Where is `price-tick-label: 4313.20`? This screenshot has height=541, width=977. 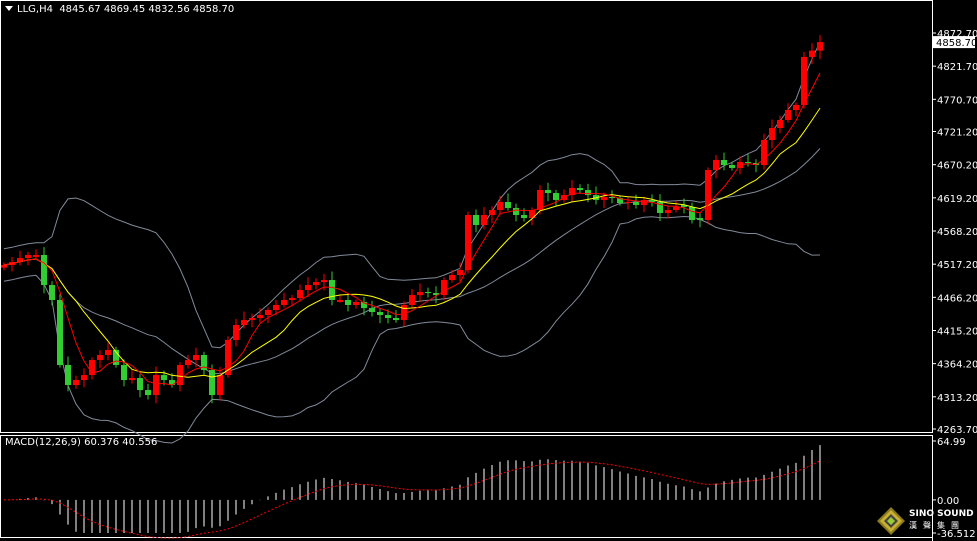 price-tick-label: 4313.20 is located at coordinates (957, 398).